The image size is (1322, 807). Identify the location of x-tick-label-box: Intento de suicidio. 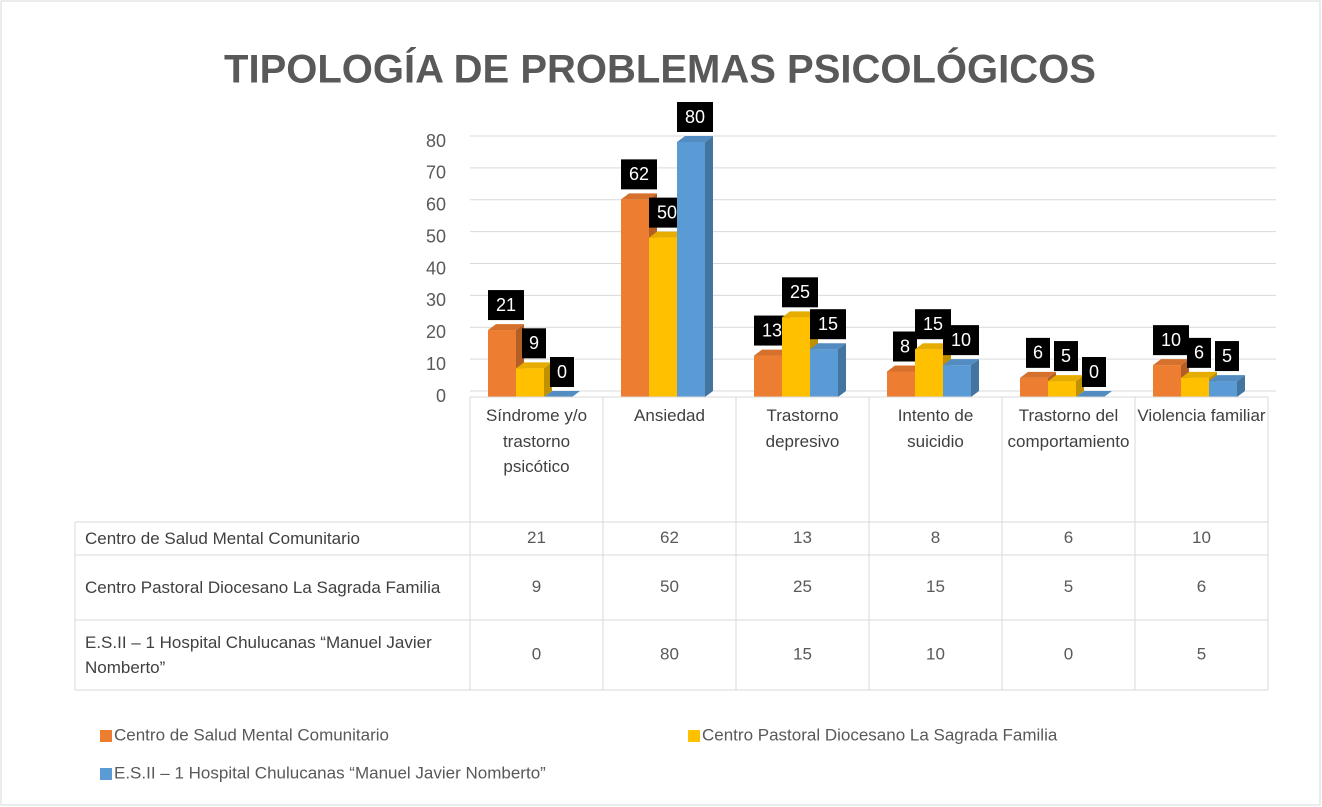
(935, 428).